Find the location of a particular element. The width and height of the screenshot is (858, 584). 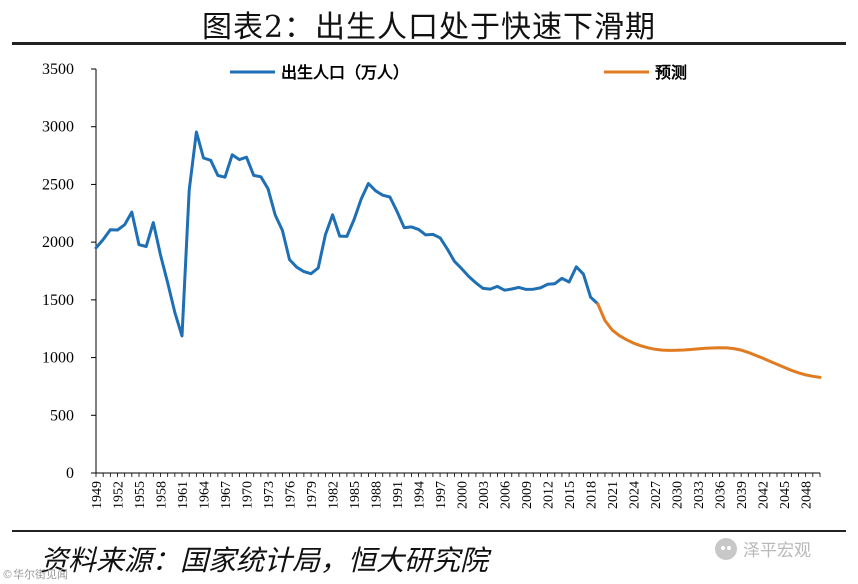

y-tick-label: 1000 is located at coordinates (58, 358).